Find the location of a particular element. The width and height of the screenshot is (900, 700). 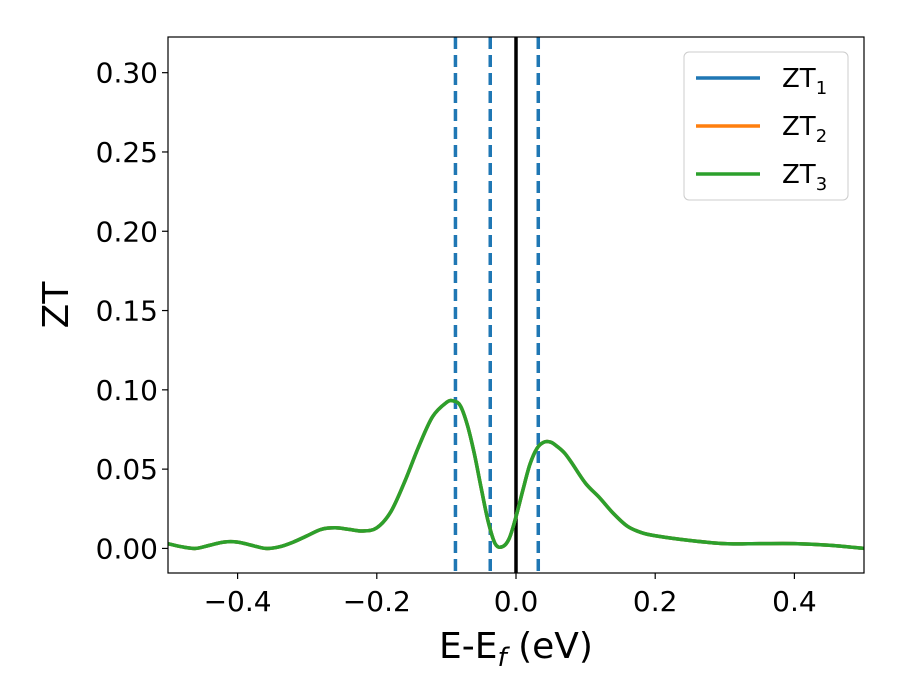

x-tick-label: −0.4 is located at coordinates (238, 601).